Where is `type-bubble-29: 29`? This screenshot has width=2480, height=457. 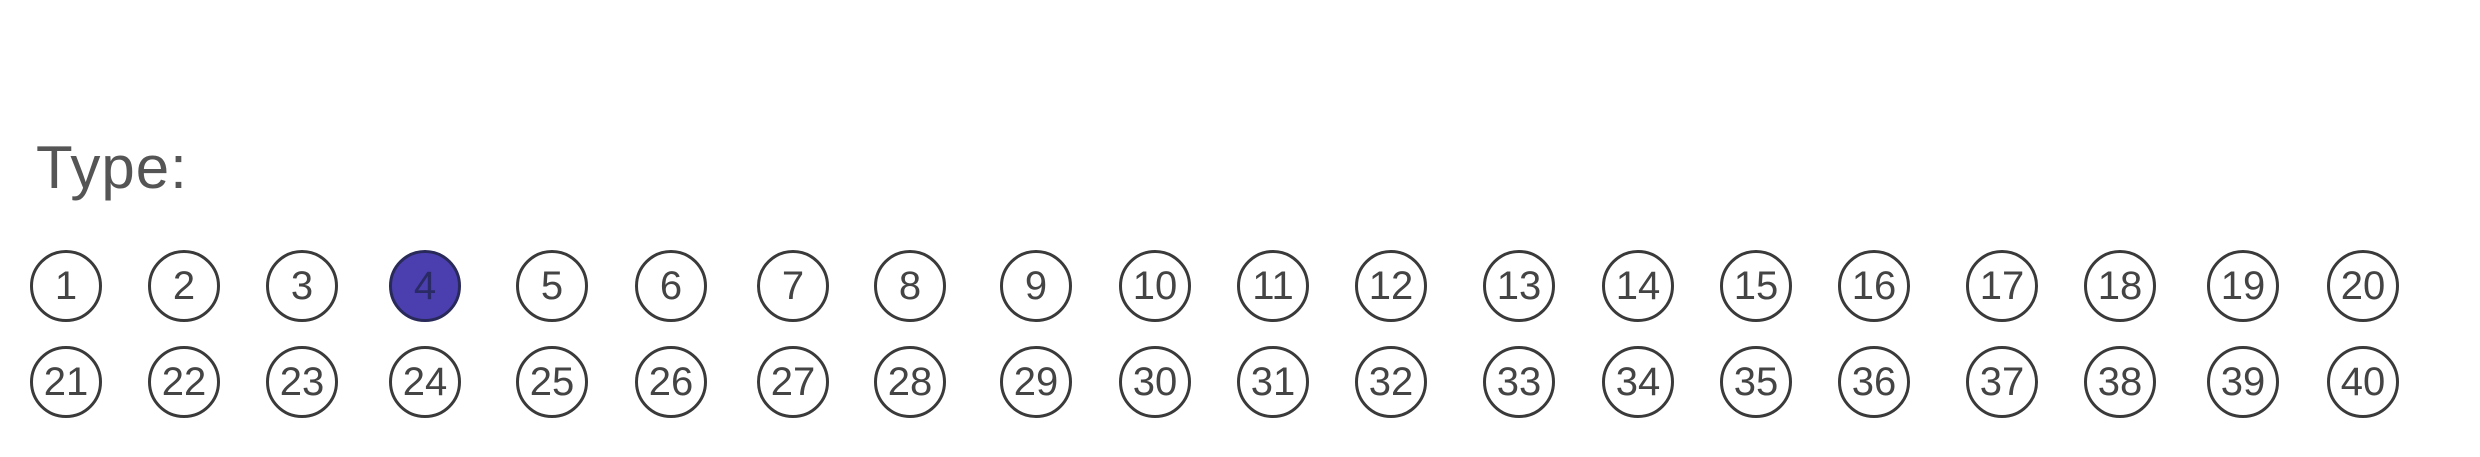
type-bubble-29: 29 is located at coordinates (1036, 382).